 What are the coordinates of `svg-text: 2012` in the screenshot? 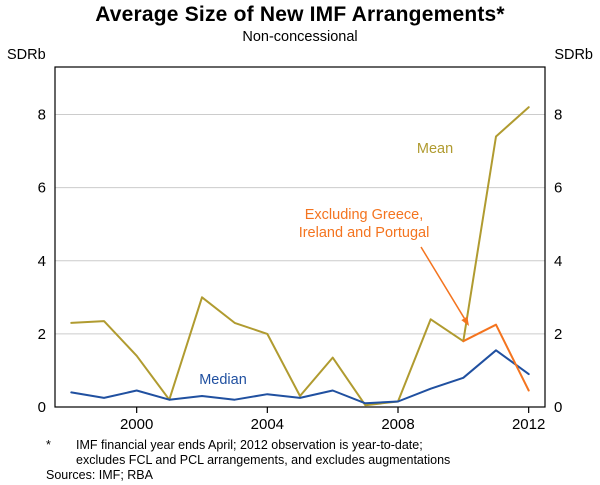 It's located at (528, 424).